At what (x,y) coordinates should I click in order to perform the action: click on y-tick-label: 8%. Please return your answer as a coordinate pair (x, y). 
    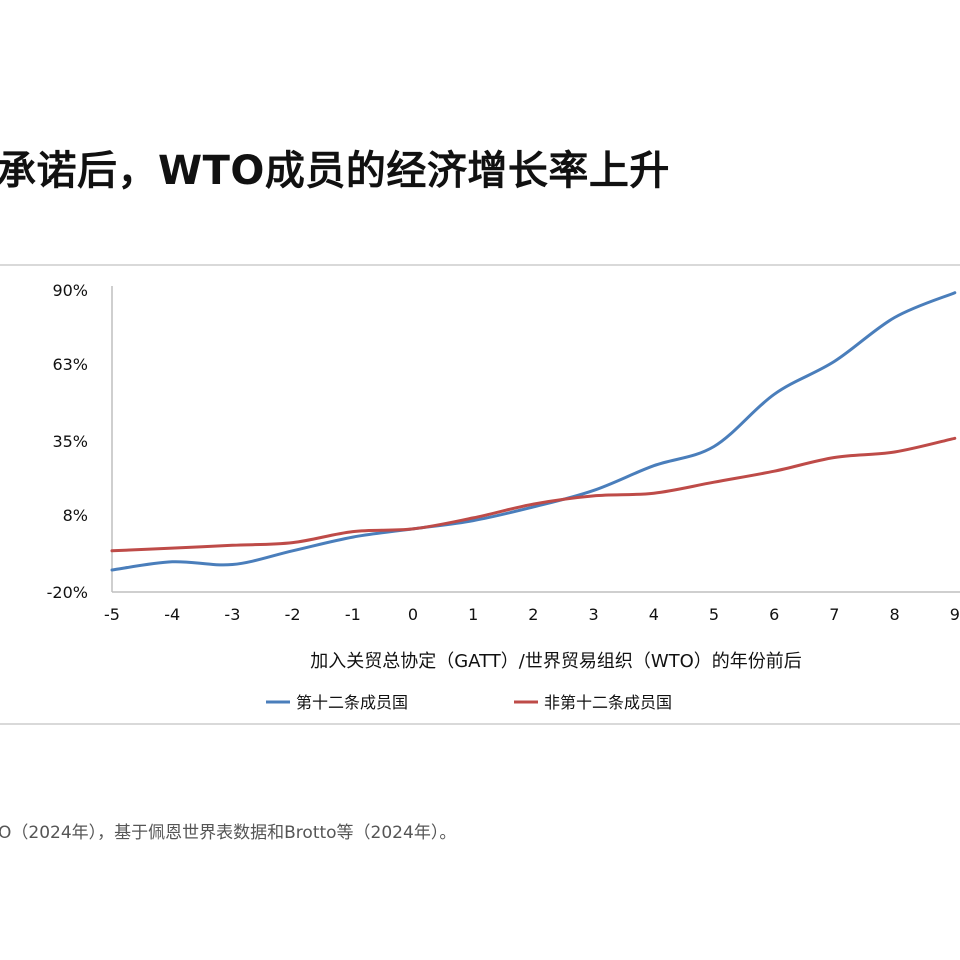
    Looking at the image, I should click on (75, 515).